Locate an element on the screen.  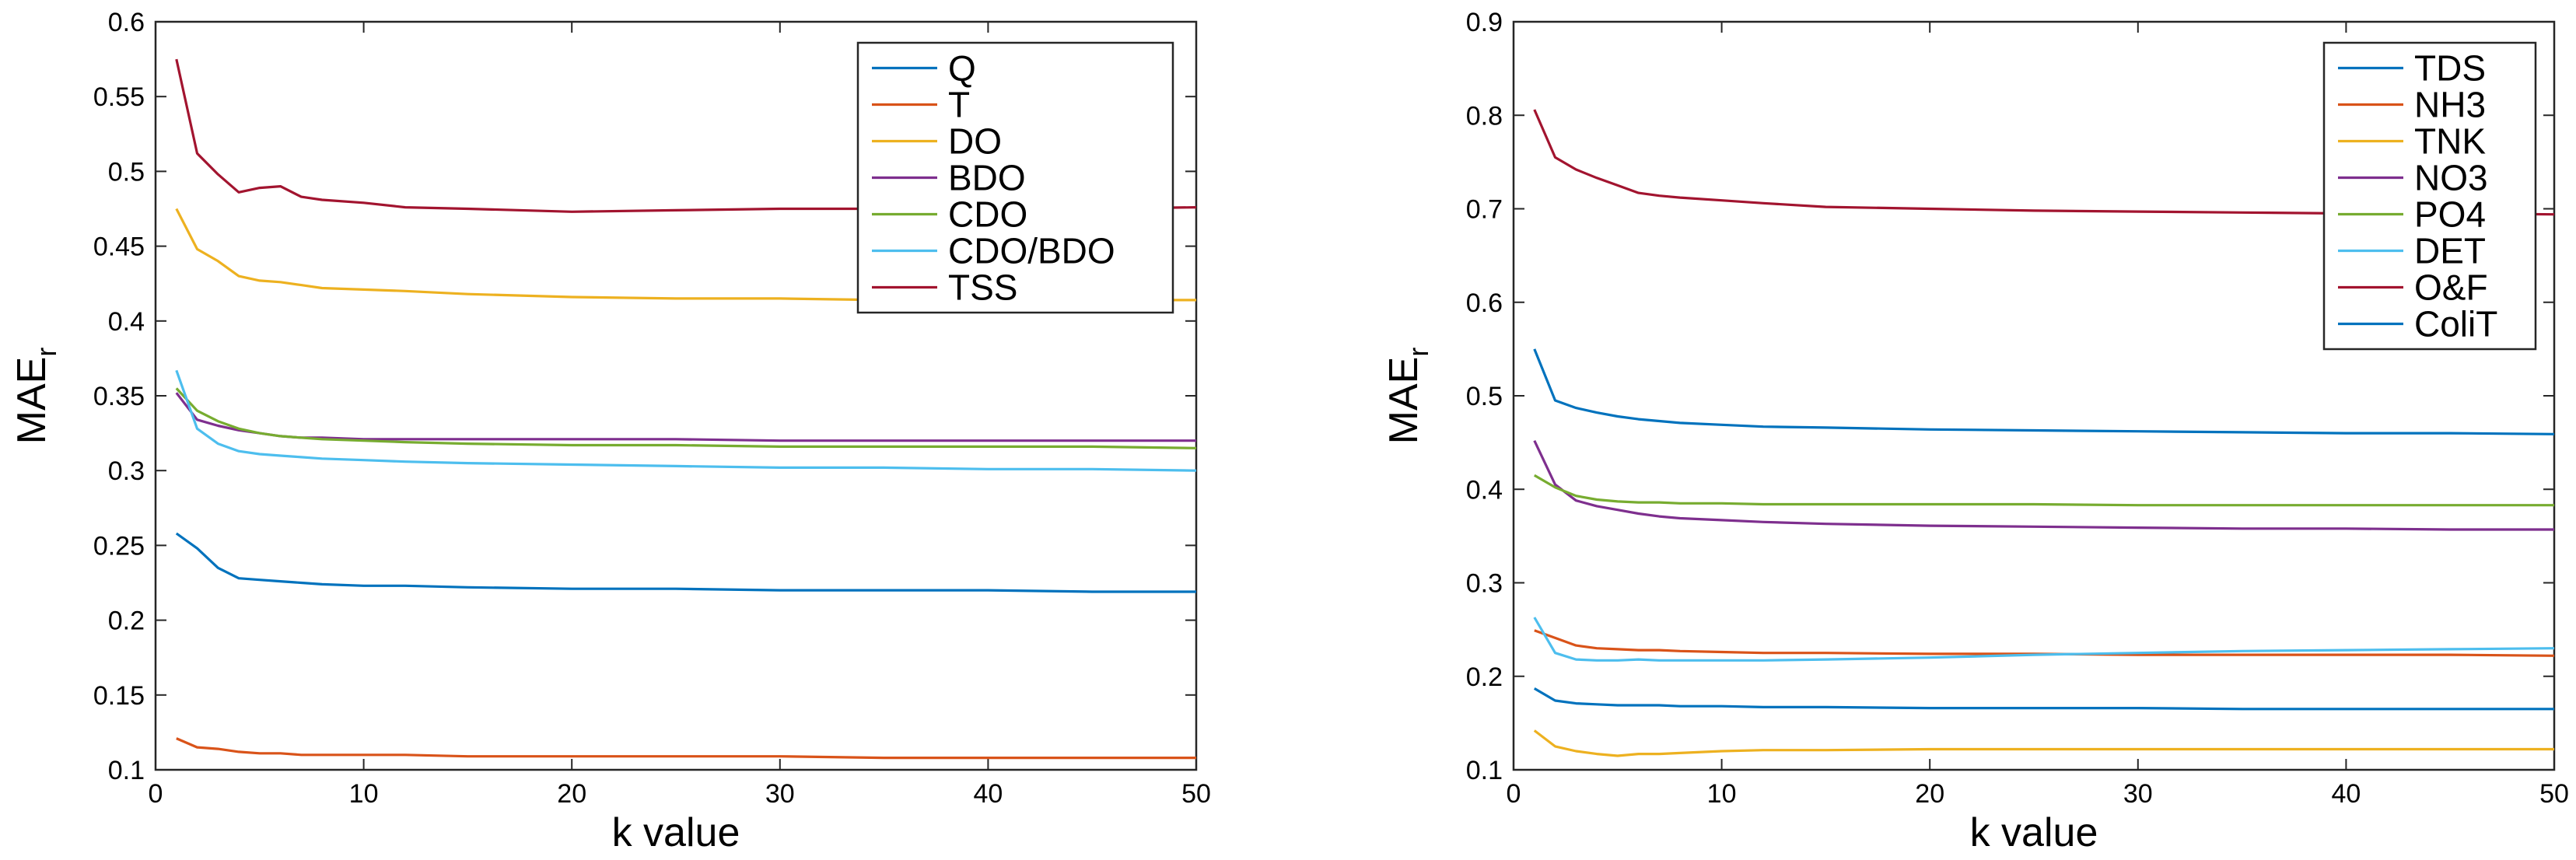
legend-frame is located at coordinates (2429, 196).